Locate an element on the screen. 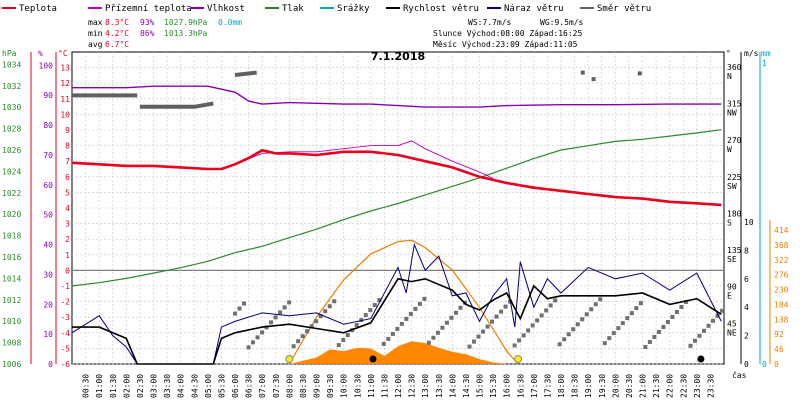 This screenshot has width=800, height=400. hum-tick-label: 10 is located at coordinates (48, 334).